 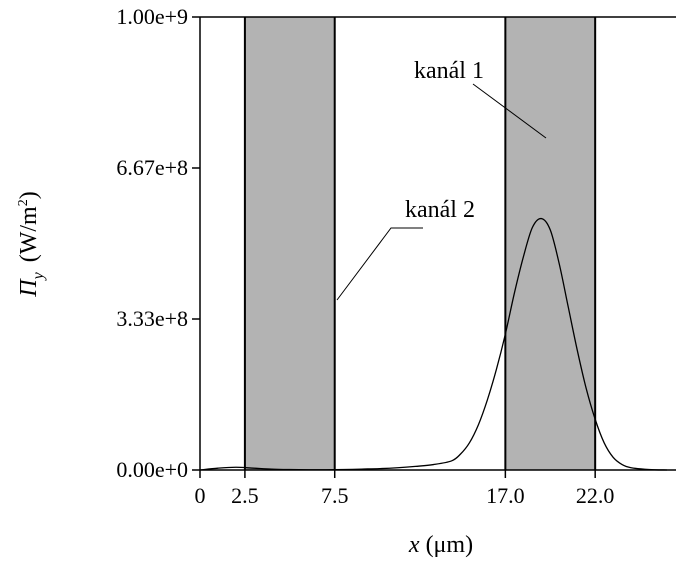 What do you see at coordinates (441, 179) in the screenshot?
I see `annotation-layer: kanál 1 kanál 2` at bounding box center [441, 179].